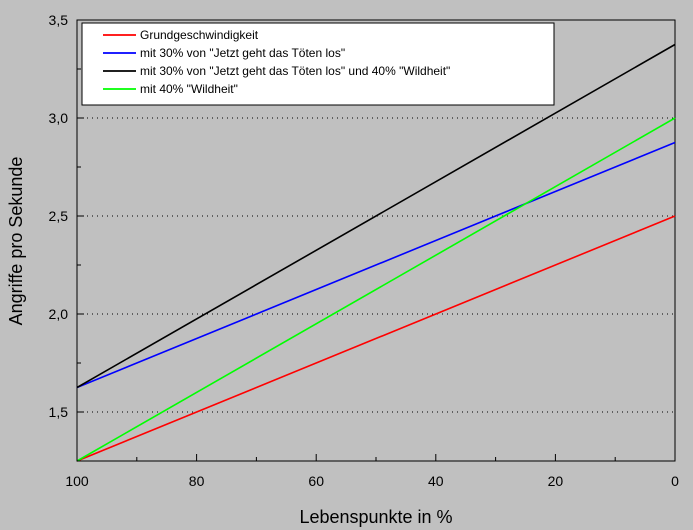 The width and height of the screenshot is (693, 530). What do you see at coordinates (59, 118) in the screenshot?
I see `y-tick-label: 3,0` at bounding box center [59, 118].